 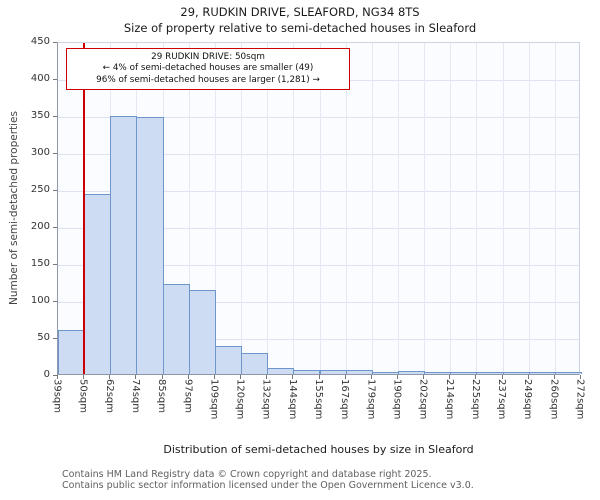 What do you see at coordinates (542, 373) in the screenshot?
I see `histogram-bar-249sqm` at bounding box center [542, 373].